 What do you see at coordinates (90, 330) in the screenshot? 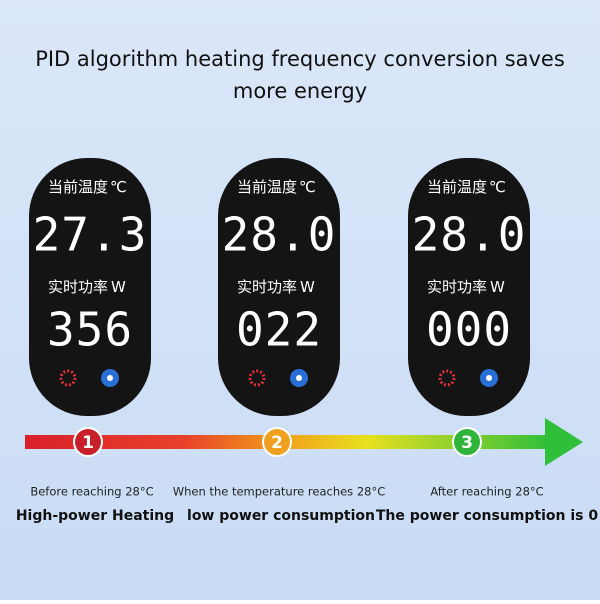
I see `power-value: 356` at bounding box center [90, 330].